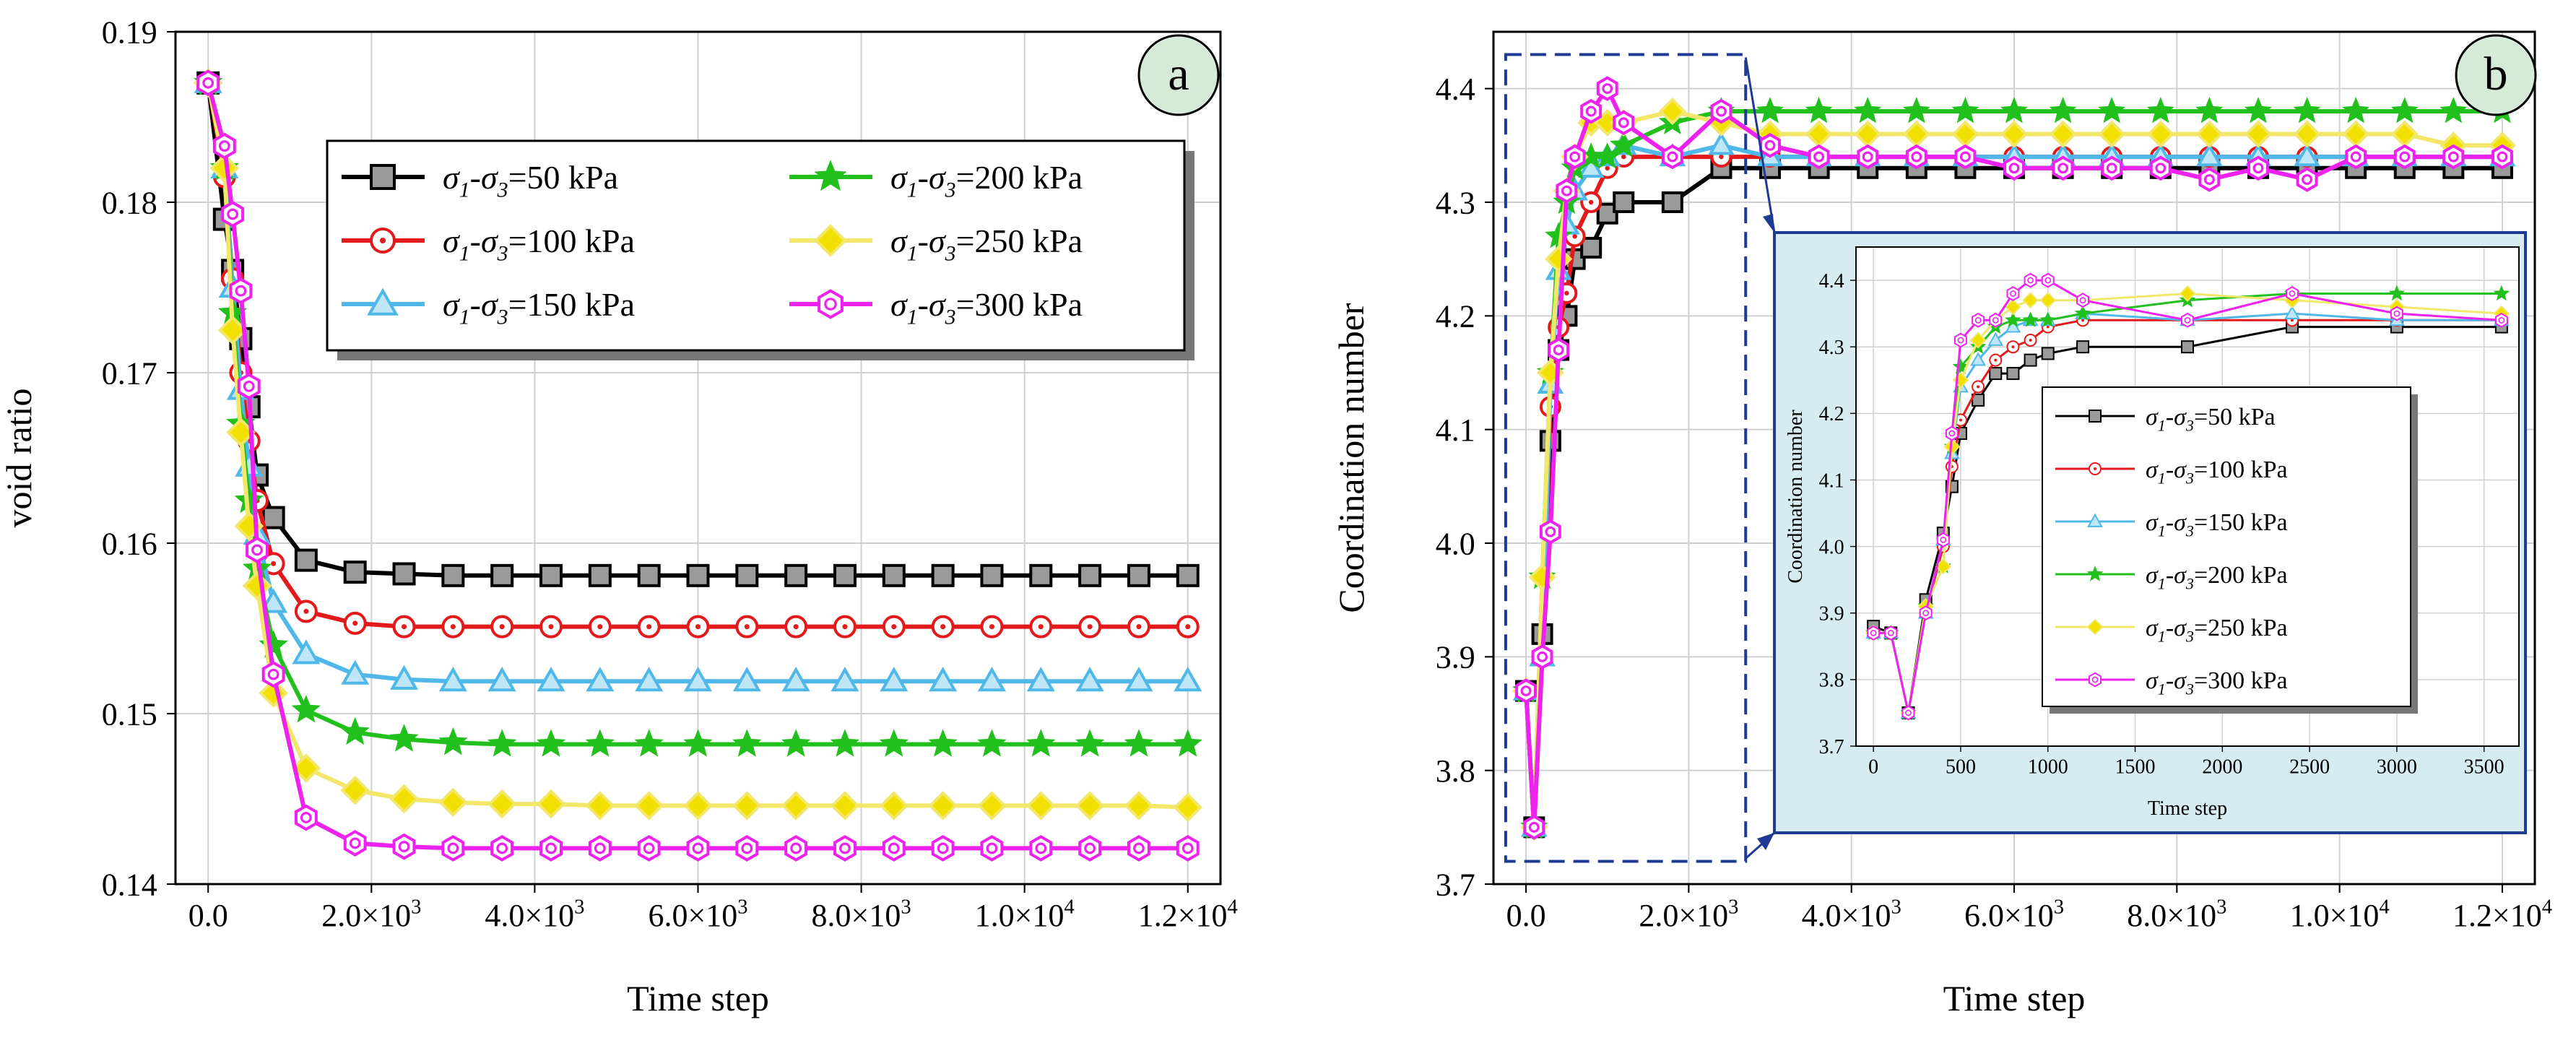 The image size is (2576, 1043). What do you see at coordinates (1351, 458) in the screenshot?
I see `y-axis-title: Coordination number` at bounding box center [1351, 458].